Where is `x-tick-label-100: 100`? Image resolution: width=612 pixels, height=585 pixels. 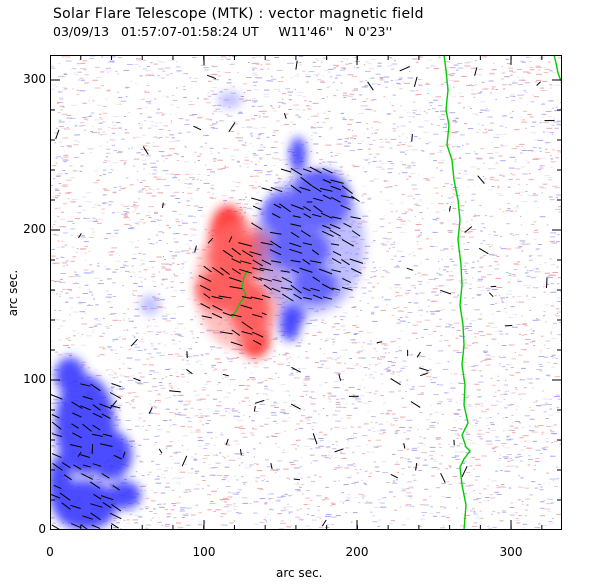
x-tick-label-100: 100 is located at coordinates (204, 552).